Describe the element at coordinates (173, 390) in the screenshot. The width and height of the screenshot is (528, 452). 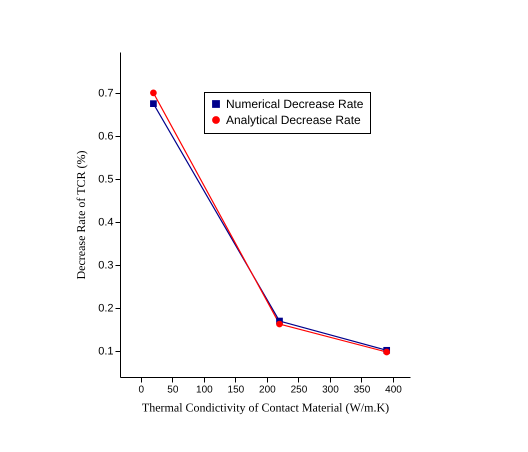
I see `x-tick-label: 50` at that location.